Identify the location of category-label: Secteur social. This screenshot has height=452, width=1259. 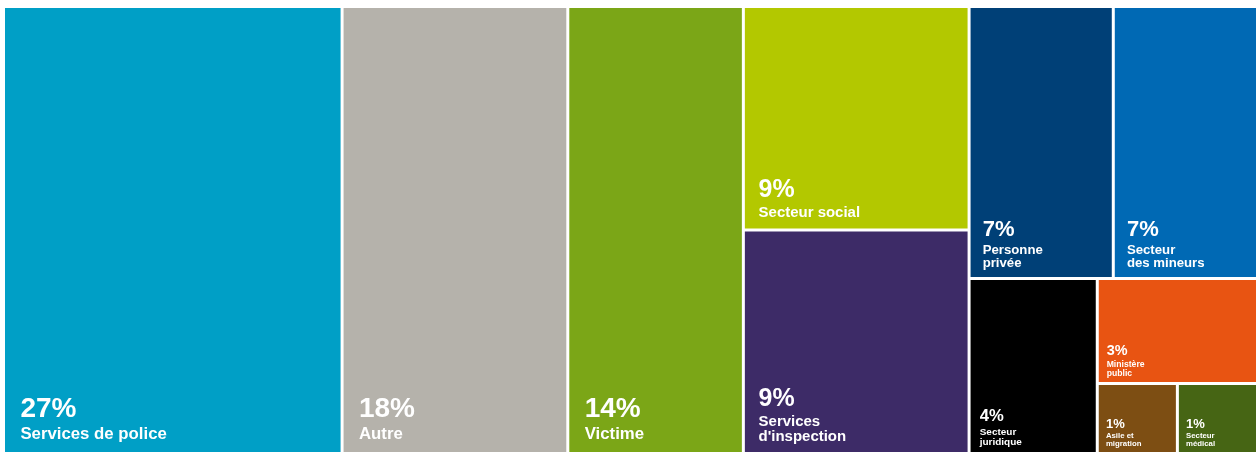
(809, 212).